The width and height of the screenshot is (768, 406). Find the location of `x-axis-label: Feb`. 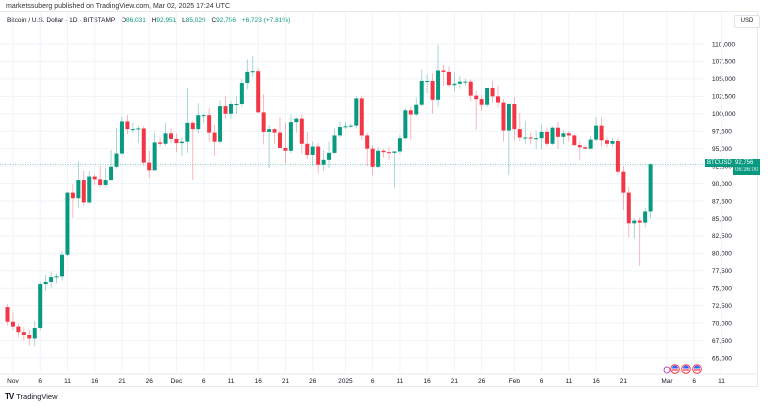

x-axis-label: Feb is located at coordinates (515, 381).